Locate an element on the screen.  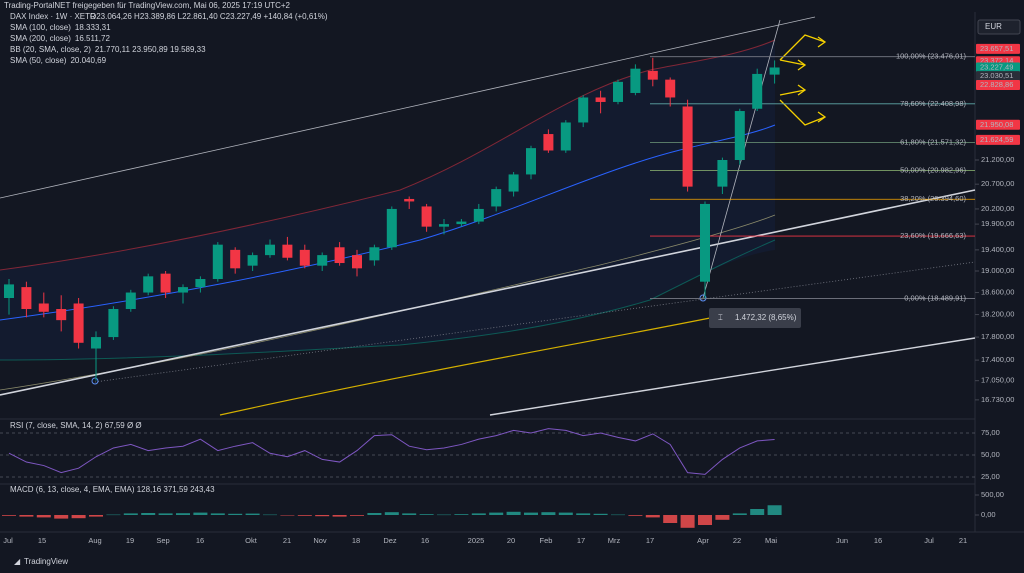
logo: ◢ is located at coordinates (17, 561).